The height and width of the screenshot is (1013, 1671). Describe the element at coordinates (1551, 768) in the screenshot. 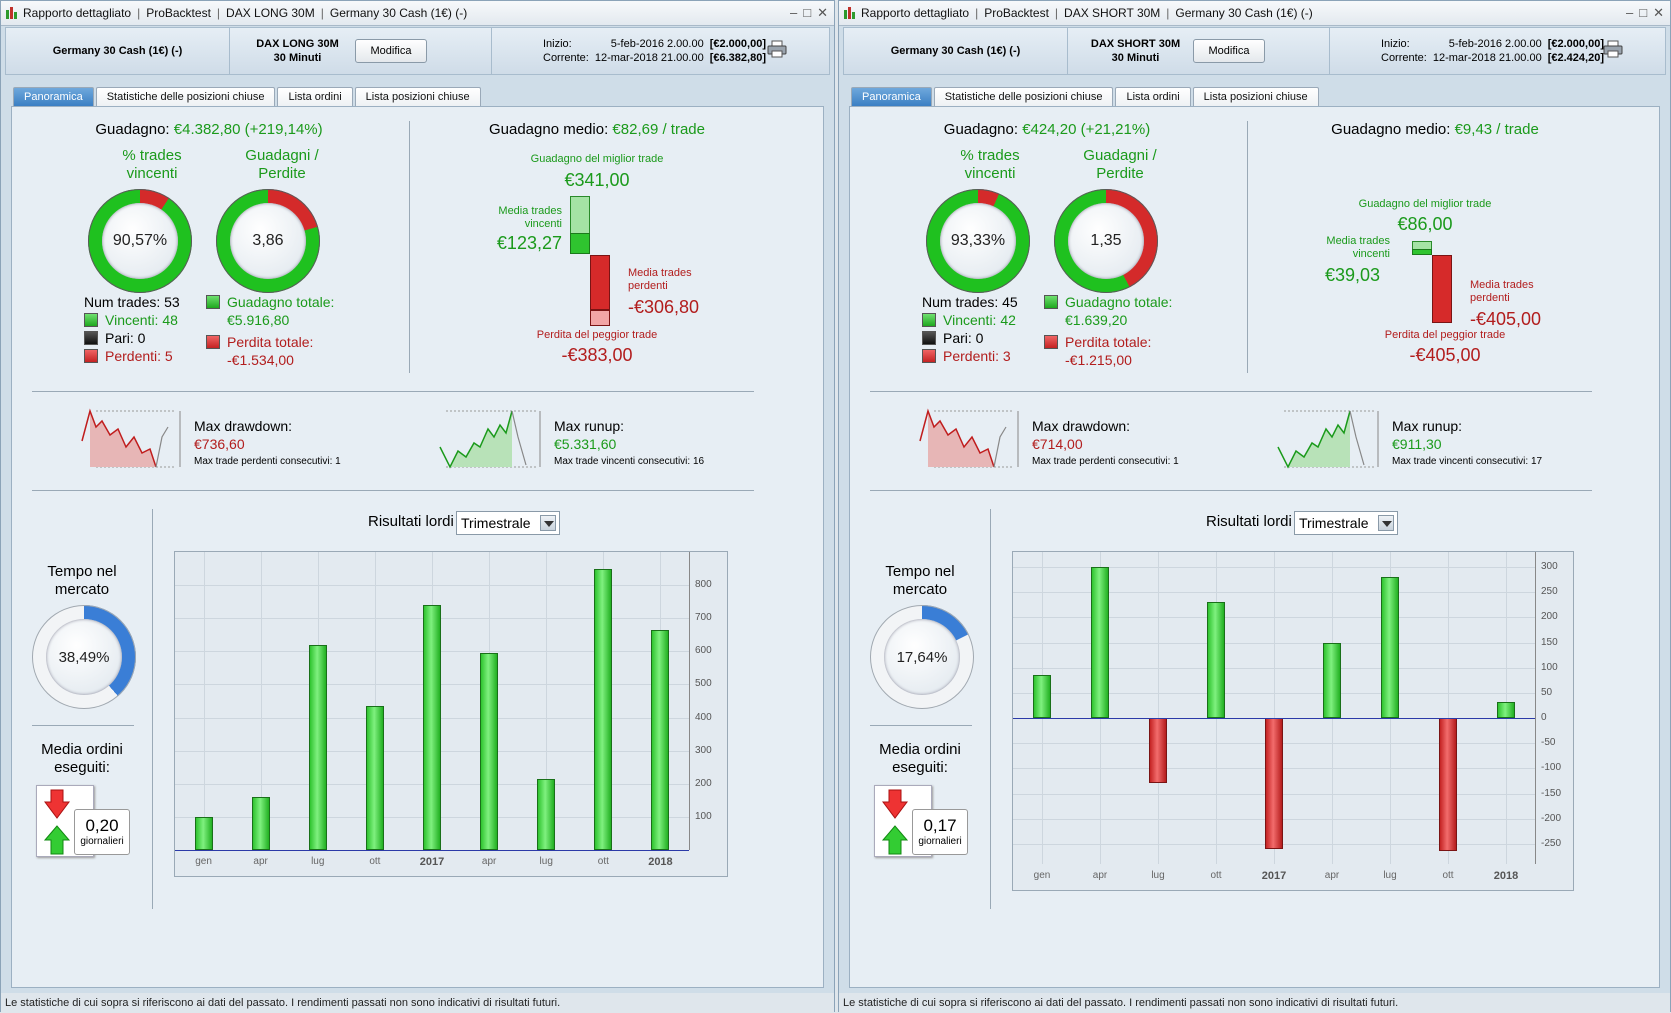

I see `chart-y-tick: -100` at that location.